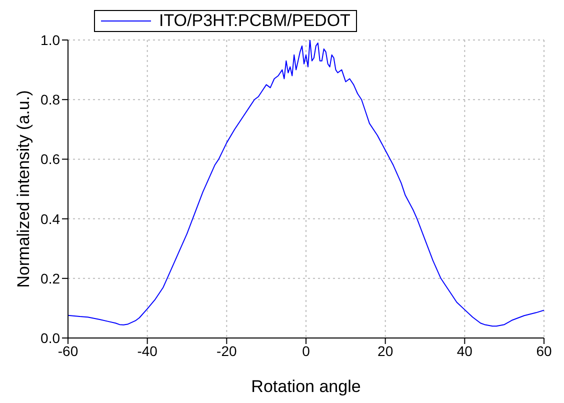 The image size is (564, 403). Describe the element at coordinates (50, 338) in the screenshot. I see `y-tick-label: 0.0` at that location.